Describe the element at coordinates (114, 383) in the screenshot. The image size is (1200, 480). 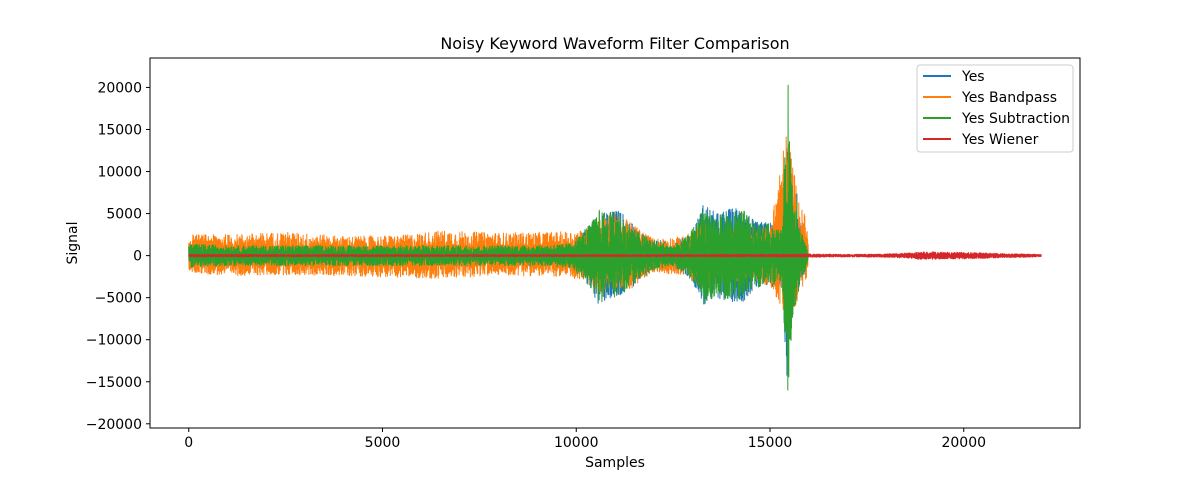
I see `y-tick-label: −15000` at that location.